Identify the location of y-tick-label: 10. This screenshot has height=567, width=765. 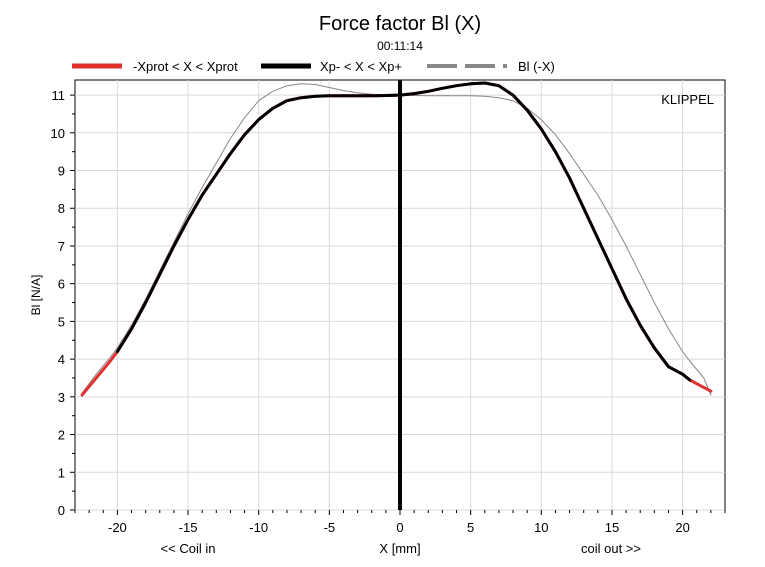
(58, 133).